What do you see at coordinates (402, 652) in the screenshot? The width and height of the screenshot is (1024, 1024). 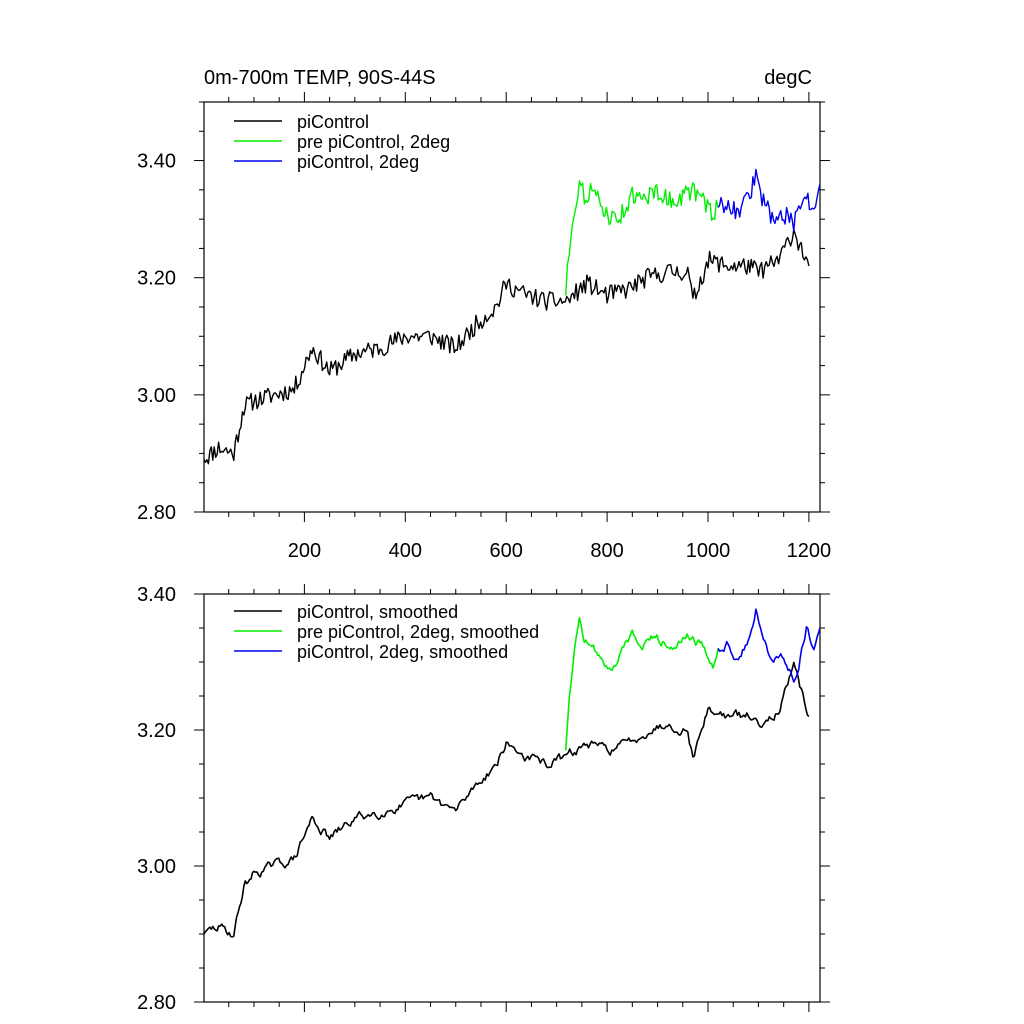 I see `legend-label: piControl, 2deg, smoothed` at bounding box center [402, 652].